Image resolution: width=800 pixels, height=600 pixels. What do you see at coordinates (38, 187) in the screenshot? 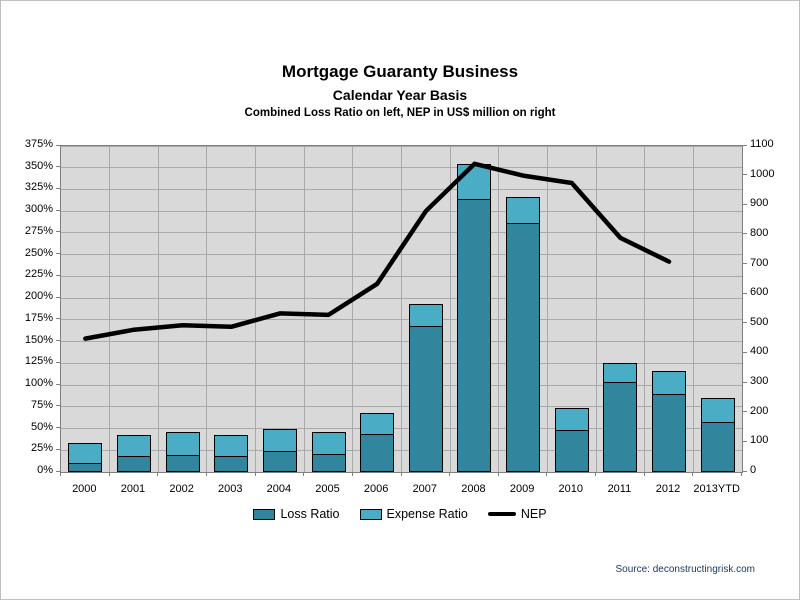
I see `left-axis-tick-label: 325%` at bounding box center [38, 187].